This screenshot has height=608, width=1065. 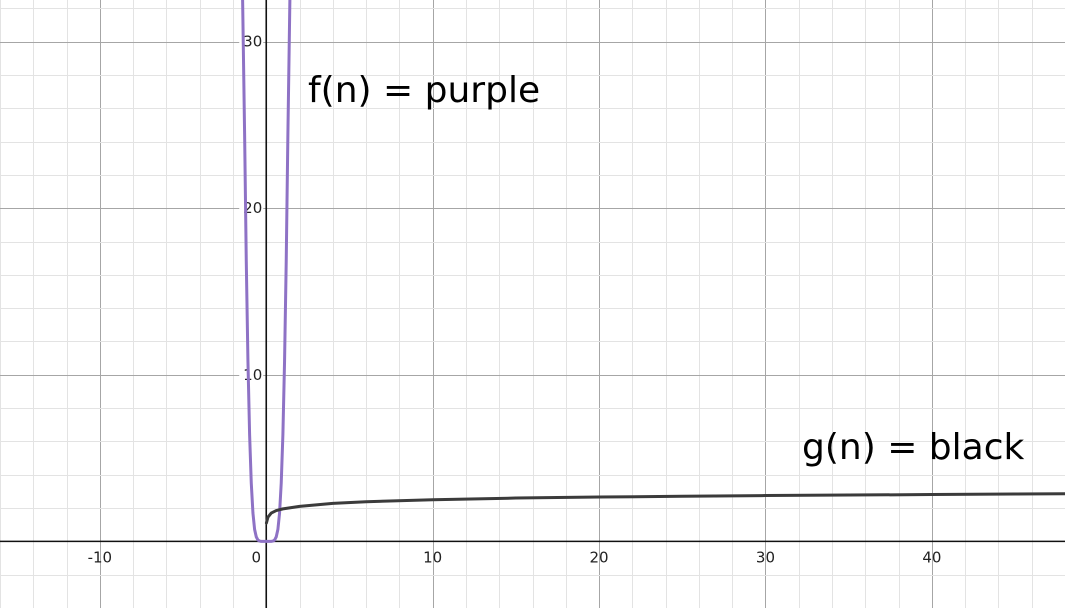 I want to click on x-tick-label: 10, so click(x=432, y=557).